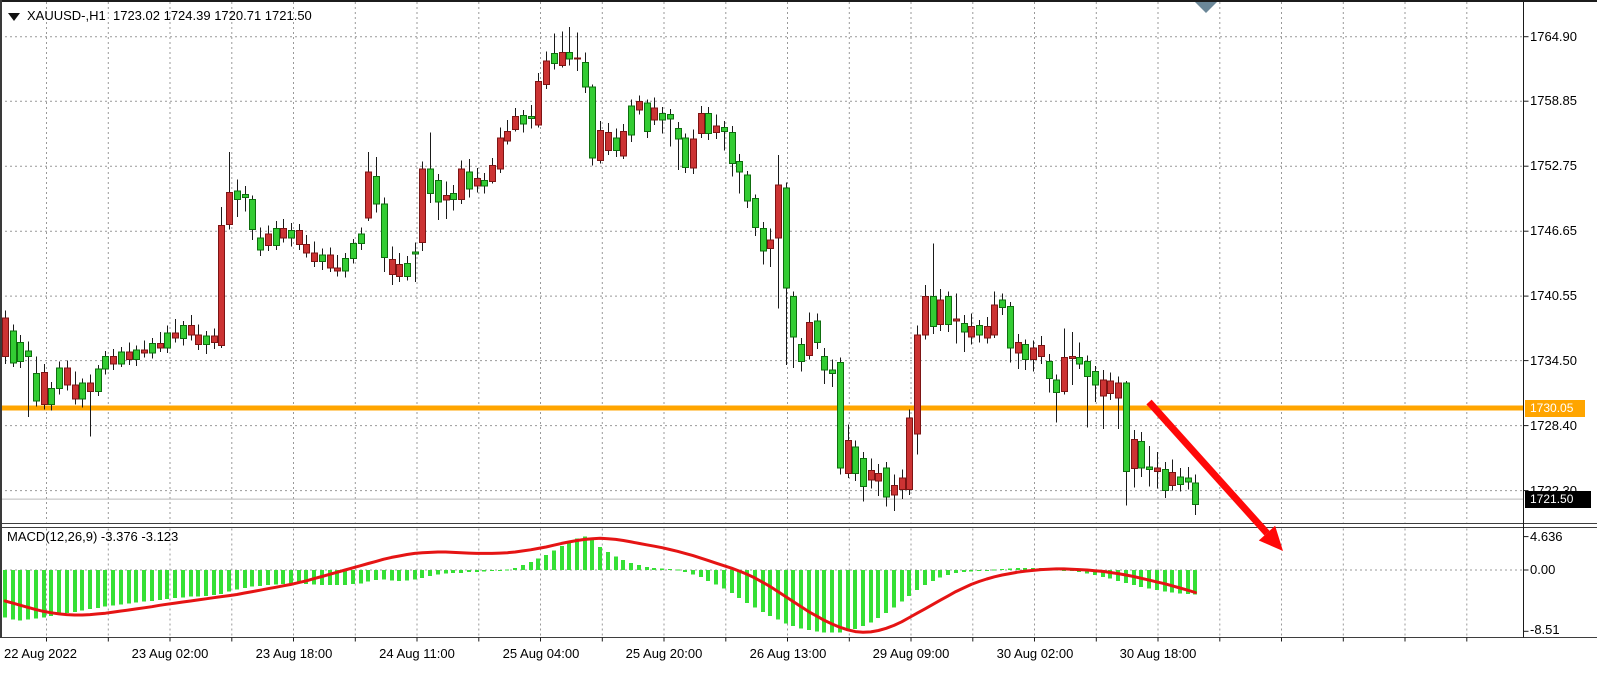 The width and height of the screenshot is (1597, 675). Describe the element at coordinates (1206, 7) in the screenshot. I see `scroll-to-end-marker-icon` at that location.